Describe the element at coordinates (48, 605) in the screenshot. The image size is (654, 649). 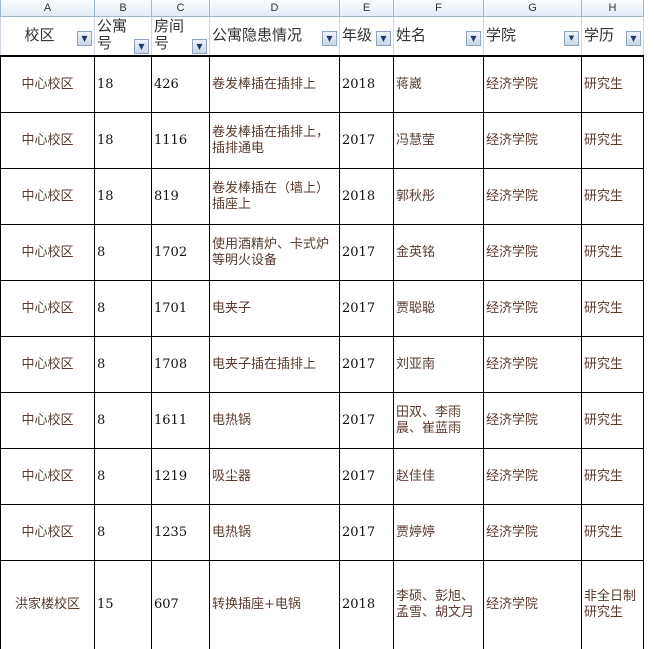
I see `cell-a: 洪家楼校区` at that location.